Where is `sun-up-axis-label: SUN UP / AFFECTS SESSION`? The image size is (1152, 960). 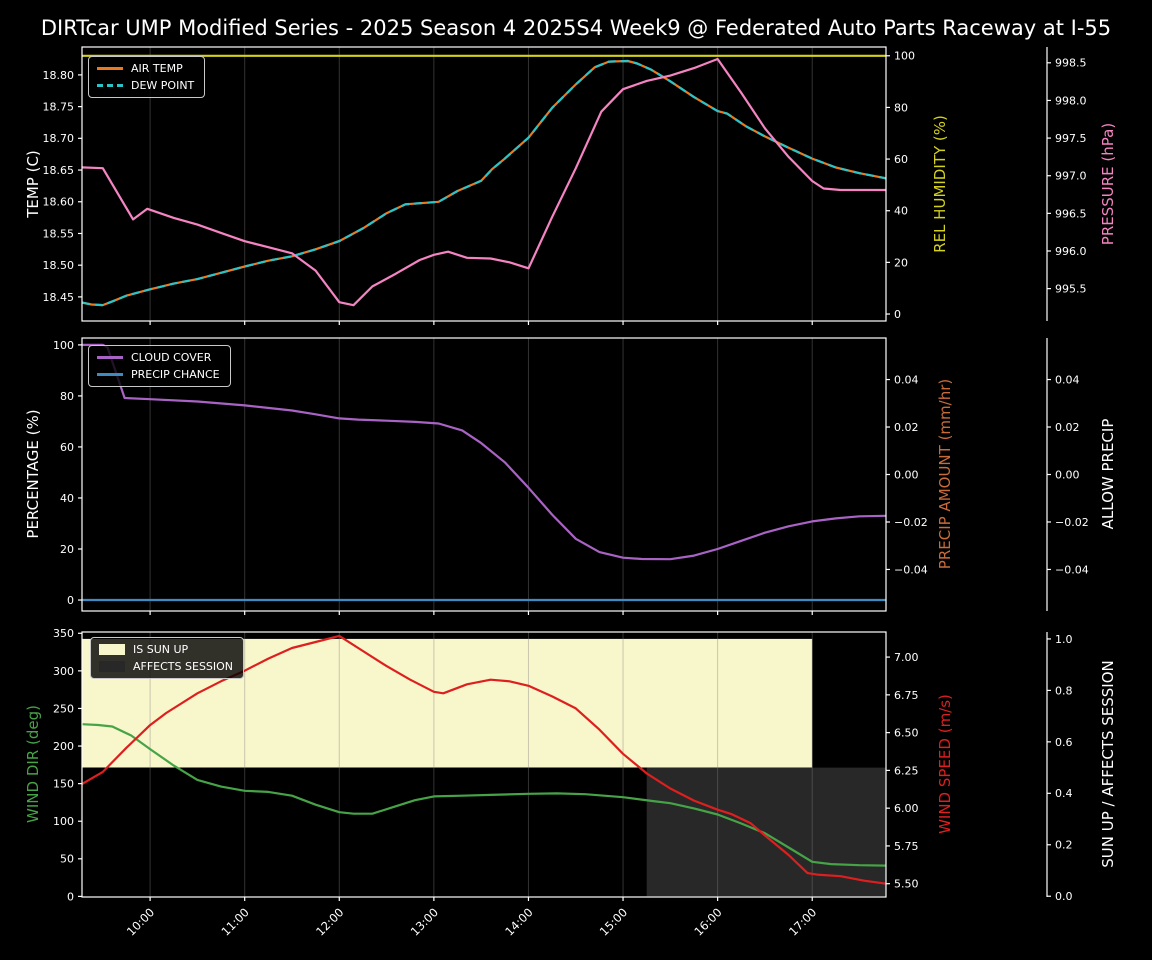
sun-up-axis-label: SUN UP / AFFECTS SESSION is located at coordinates (1108, 764).